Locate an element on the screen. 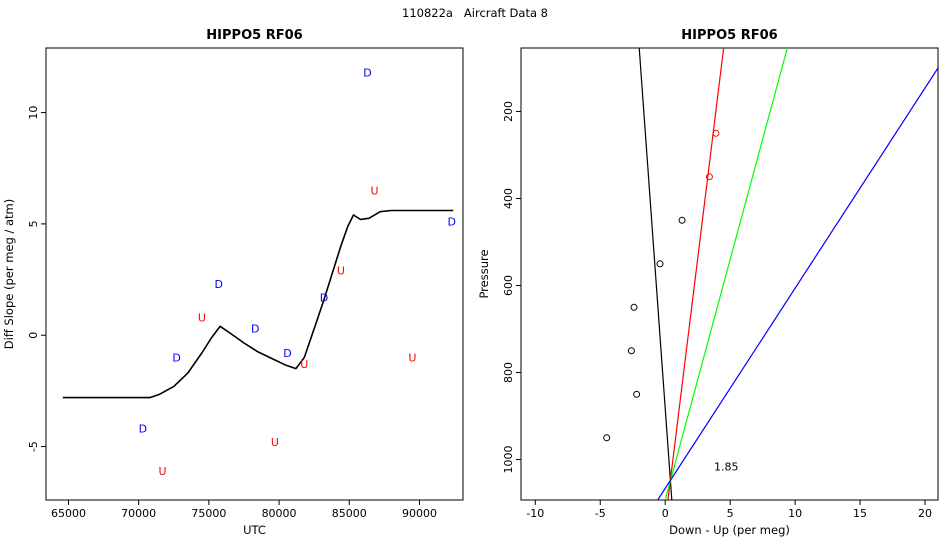  y-tick-label: 1000 is located at coordinates (508, 460).